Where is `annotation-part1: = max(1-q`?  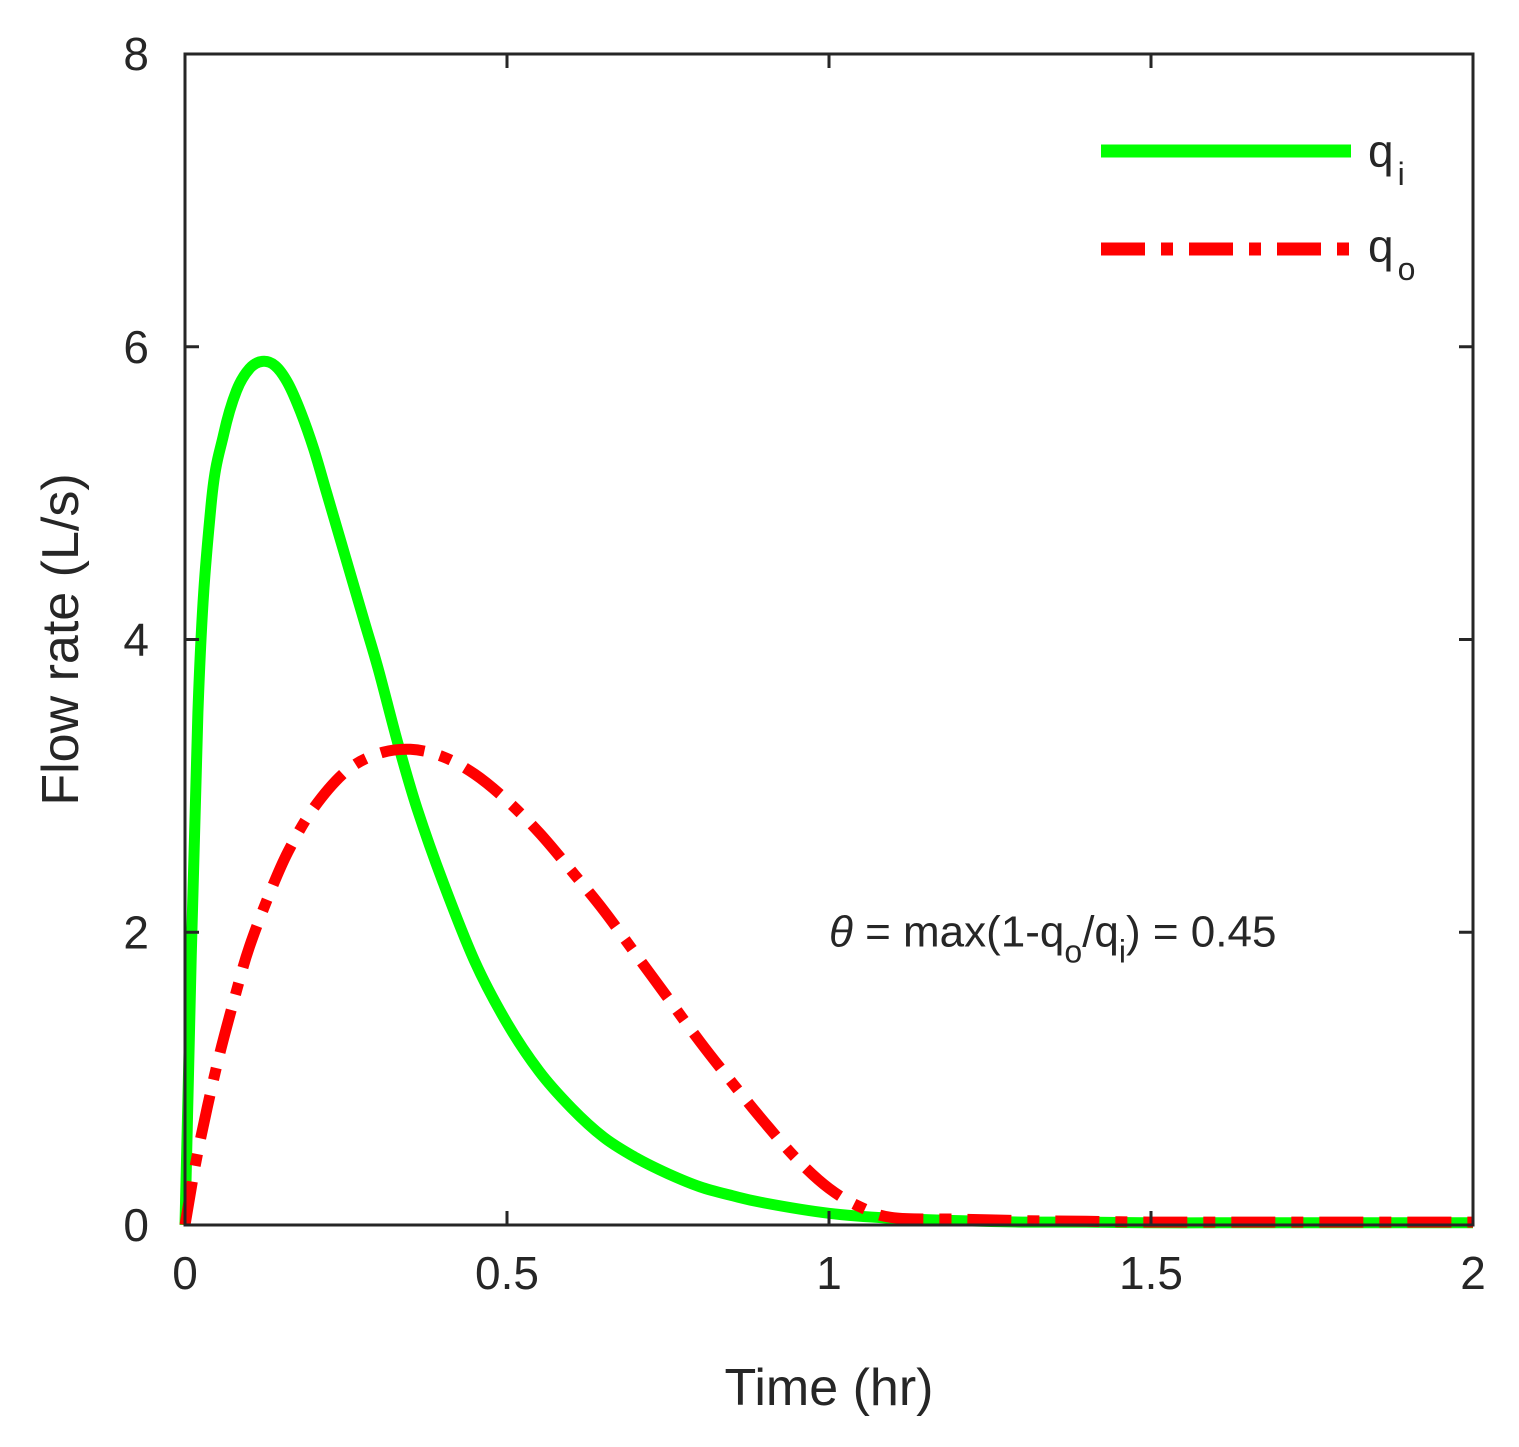
annotation-part1: = max(1-q is located at coordinates (959, 931).